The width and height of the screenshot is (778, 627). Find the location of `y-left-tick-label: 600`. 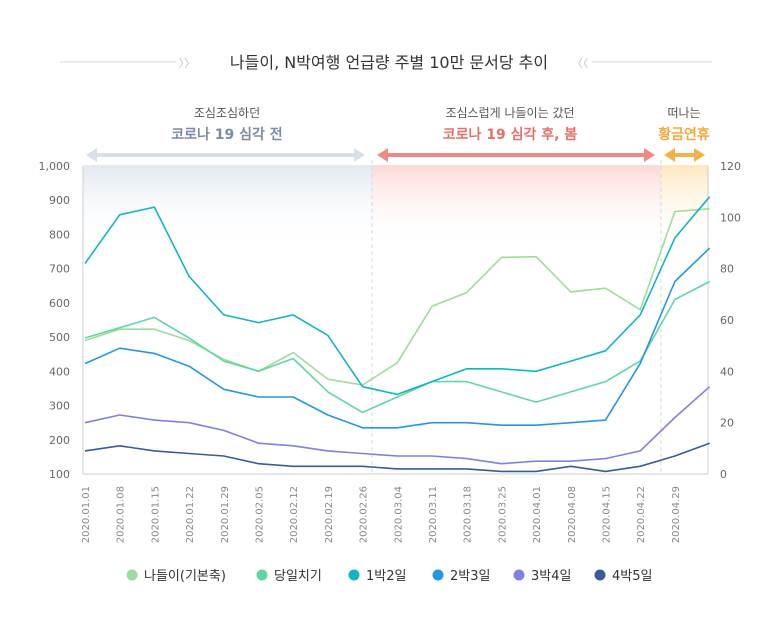

y-left-tick-label: 600 is located at coordinates (59, 303).